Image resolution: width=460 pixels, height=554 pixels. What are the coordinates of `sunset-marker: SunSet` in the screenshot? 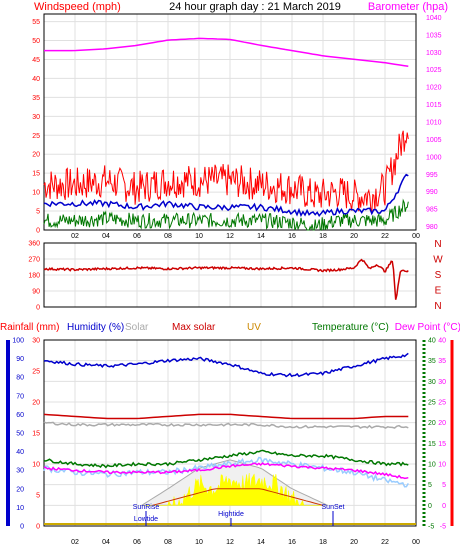 It's located at (333, 507).